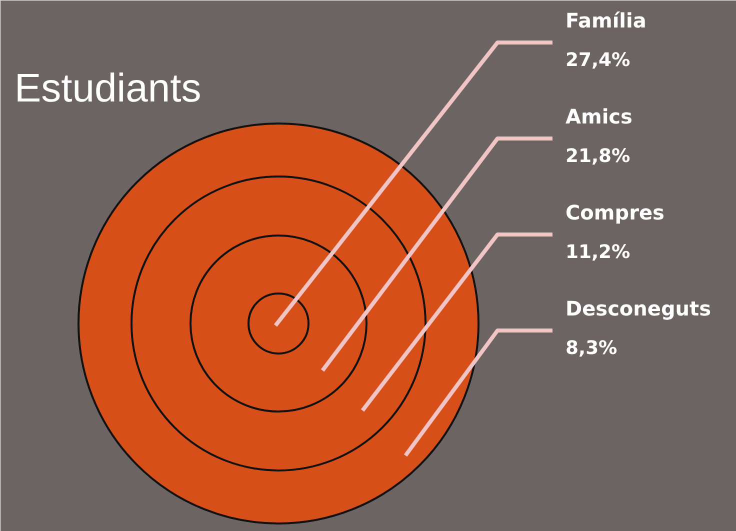 The height and width of the screenshot is (531, 736). I want to click on data-label: 21,8%, so click(598, 156).